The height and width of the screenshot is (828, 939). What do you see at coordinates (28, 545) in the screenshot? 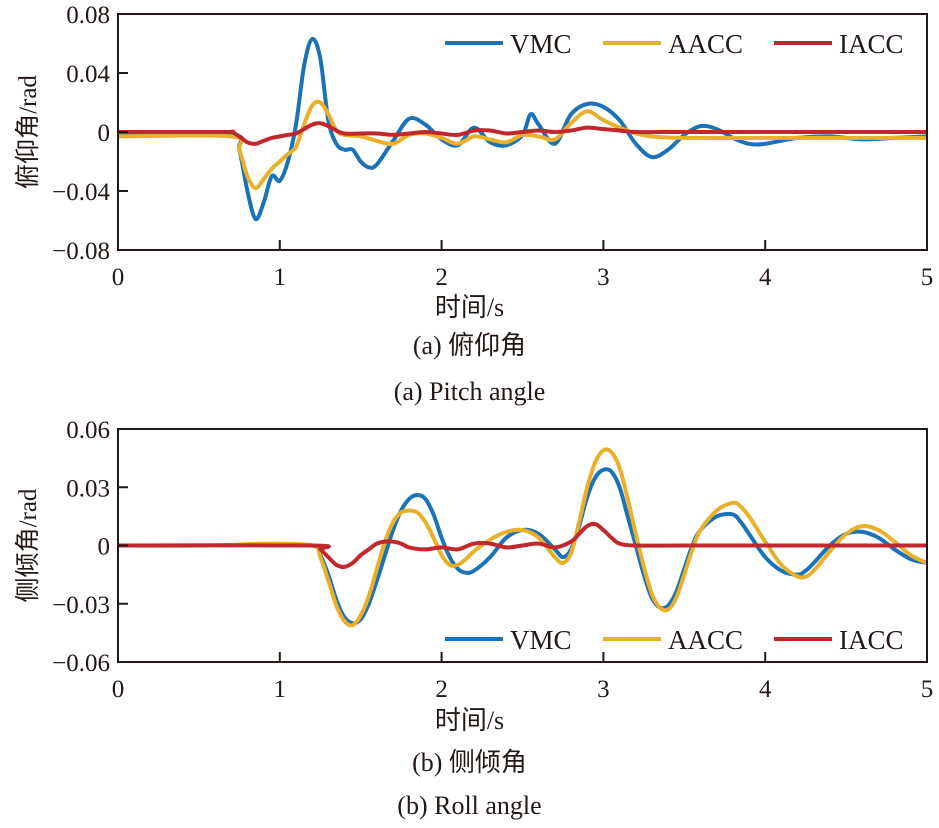
I see `roll-y-axis-label: 侧倾角/rad` at bounding box center [28, 545].